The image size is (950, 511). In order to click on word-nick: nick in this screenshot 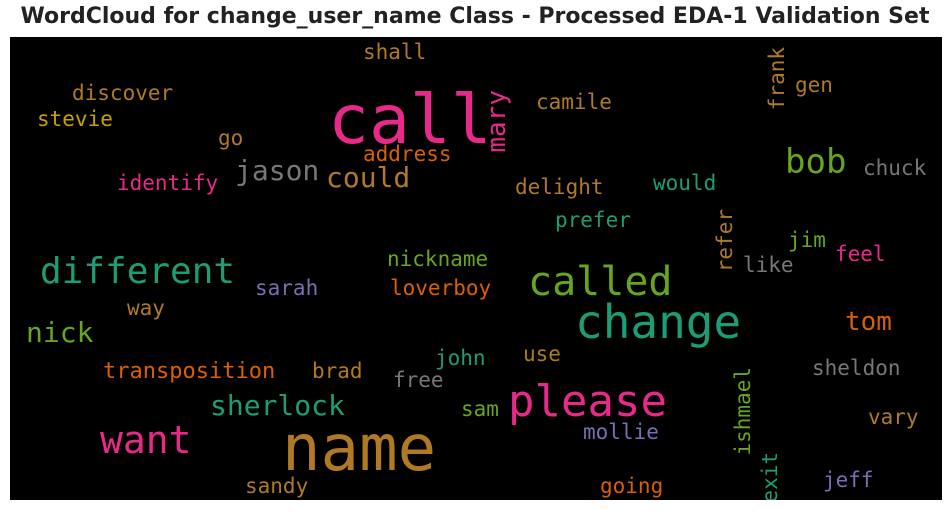, I will do `click(60, 332)`.